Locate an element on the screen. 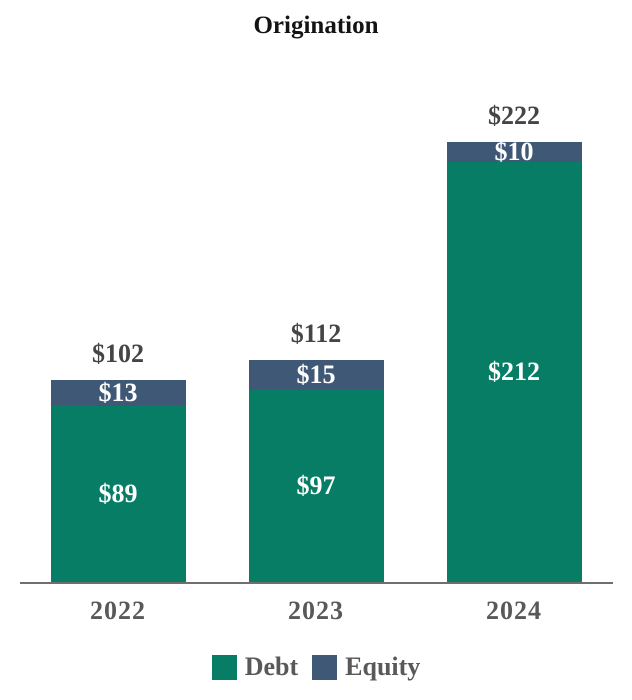 The image size is (632, 700). legend: Debt Equity is located at coordinates (316, 667).